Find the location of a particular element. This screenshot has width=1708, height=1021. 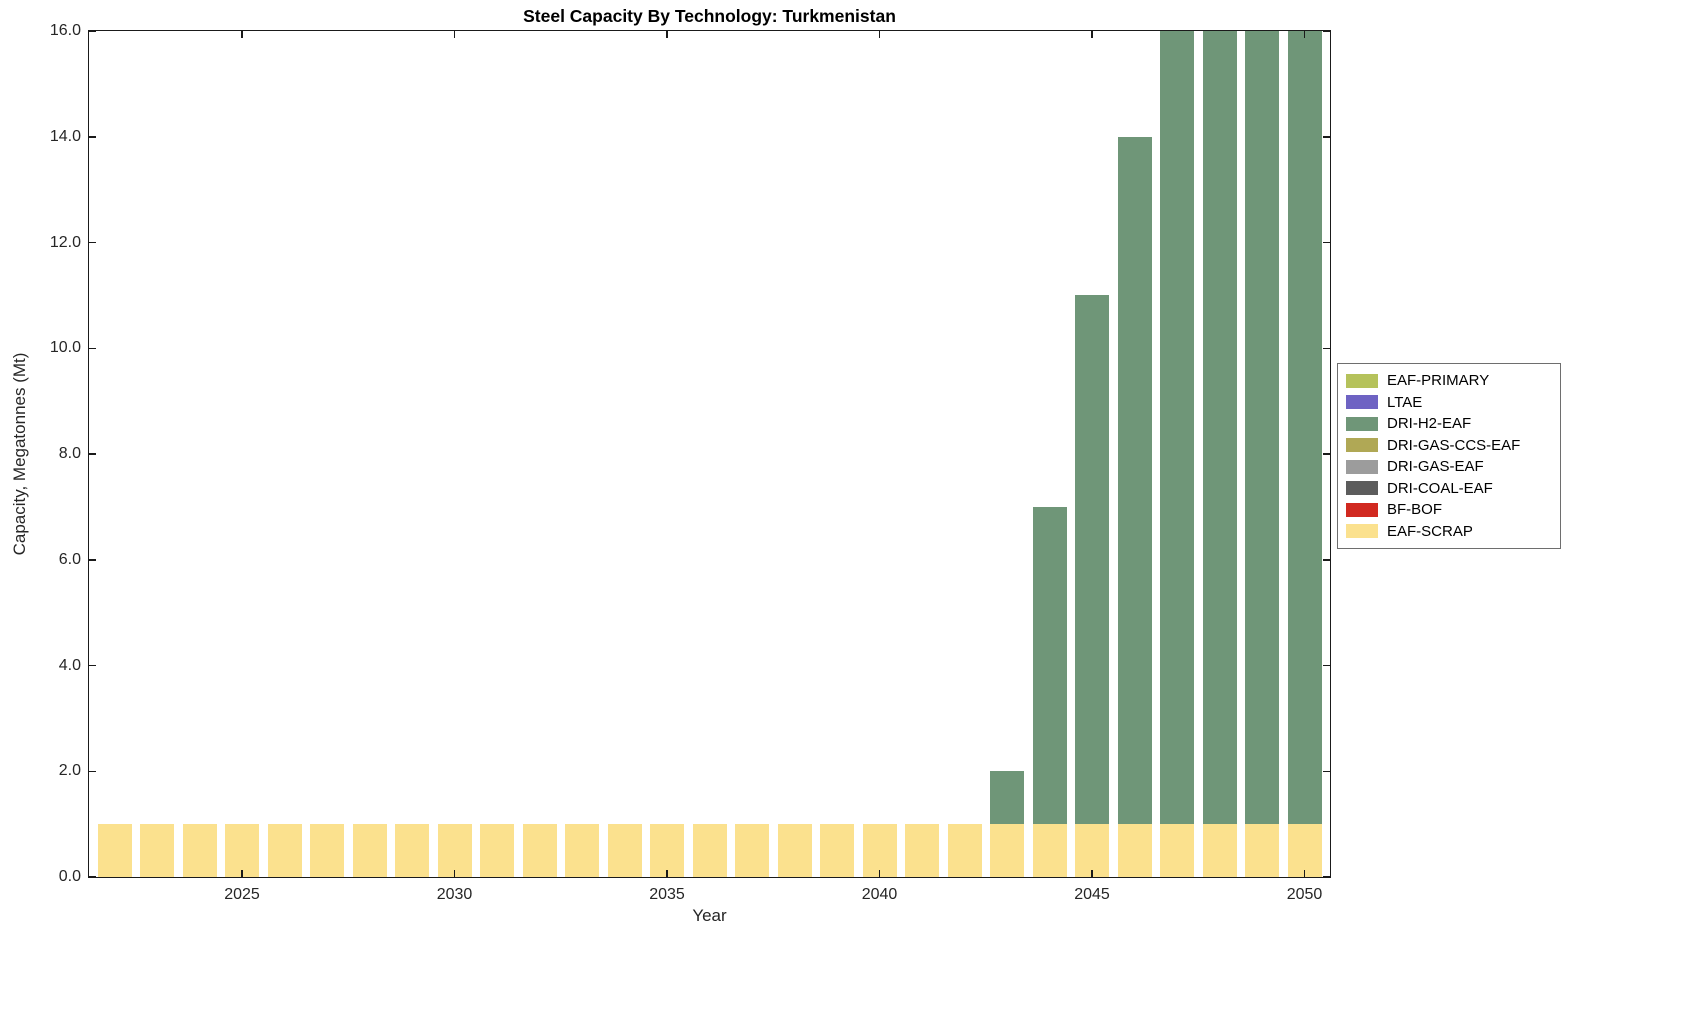

bar-segment-eaf-scrap-2040 is located at coordinates (879, 850).